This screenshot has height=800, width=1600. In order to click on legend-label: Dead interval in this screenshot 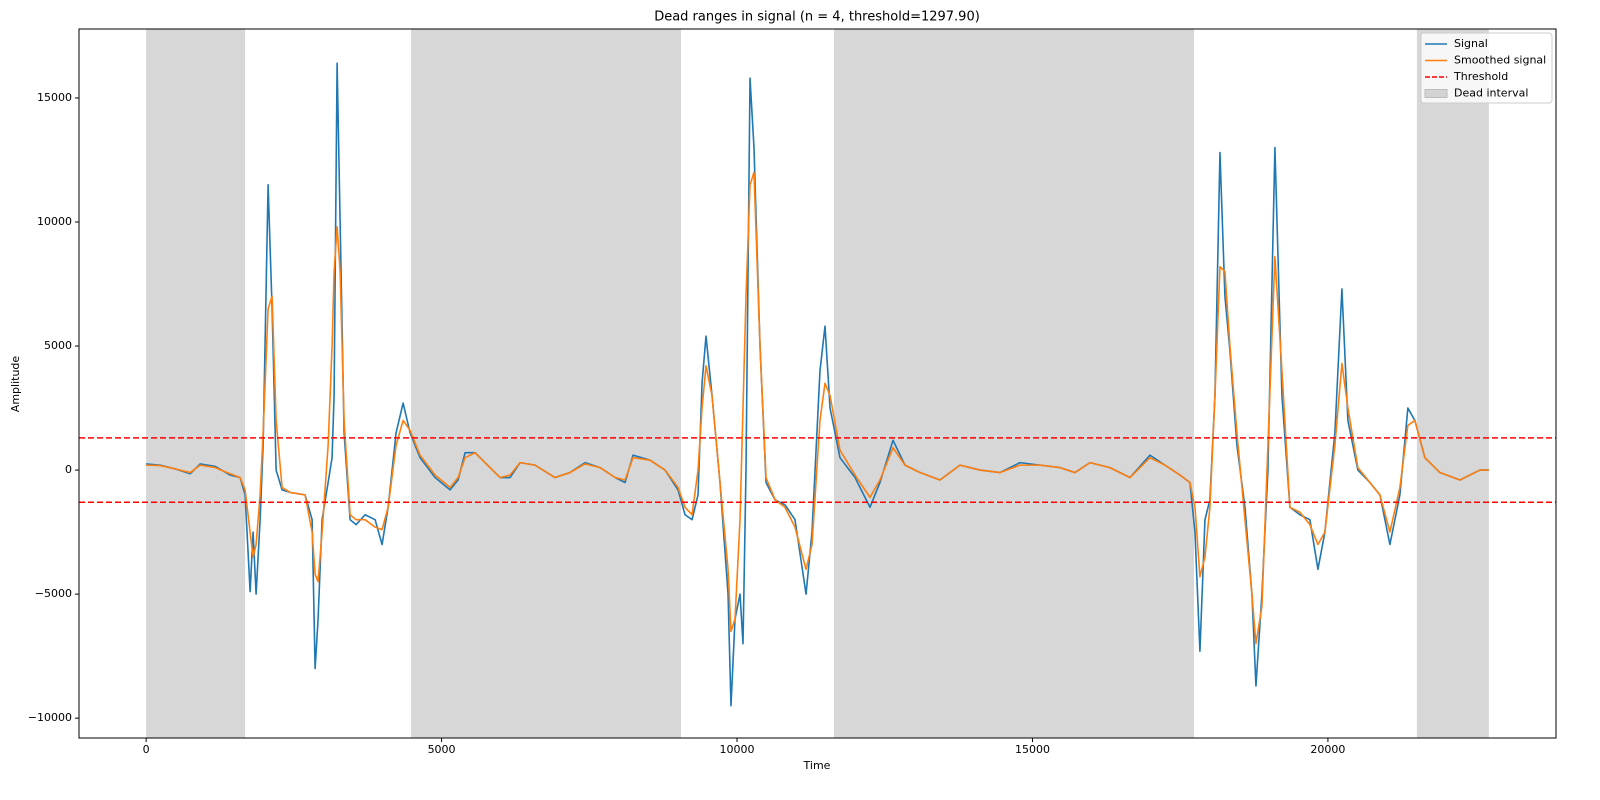, I will do `click(1491, 93)`.